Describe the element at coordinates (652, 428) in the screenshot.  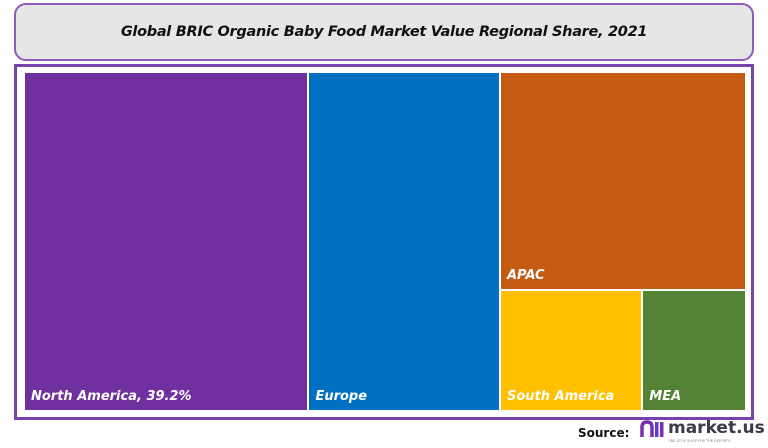
I see `market-us-logo-icon` at that location.